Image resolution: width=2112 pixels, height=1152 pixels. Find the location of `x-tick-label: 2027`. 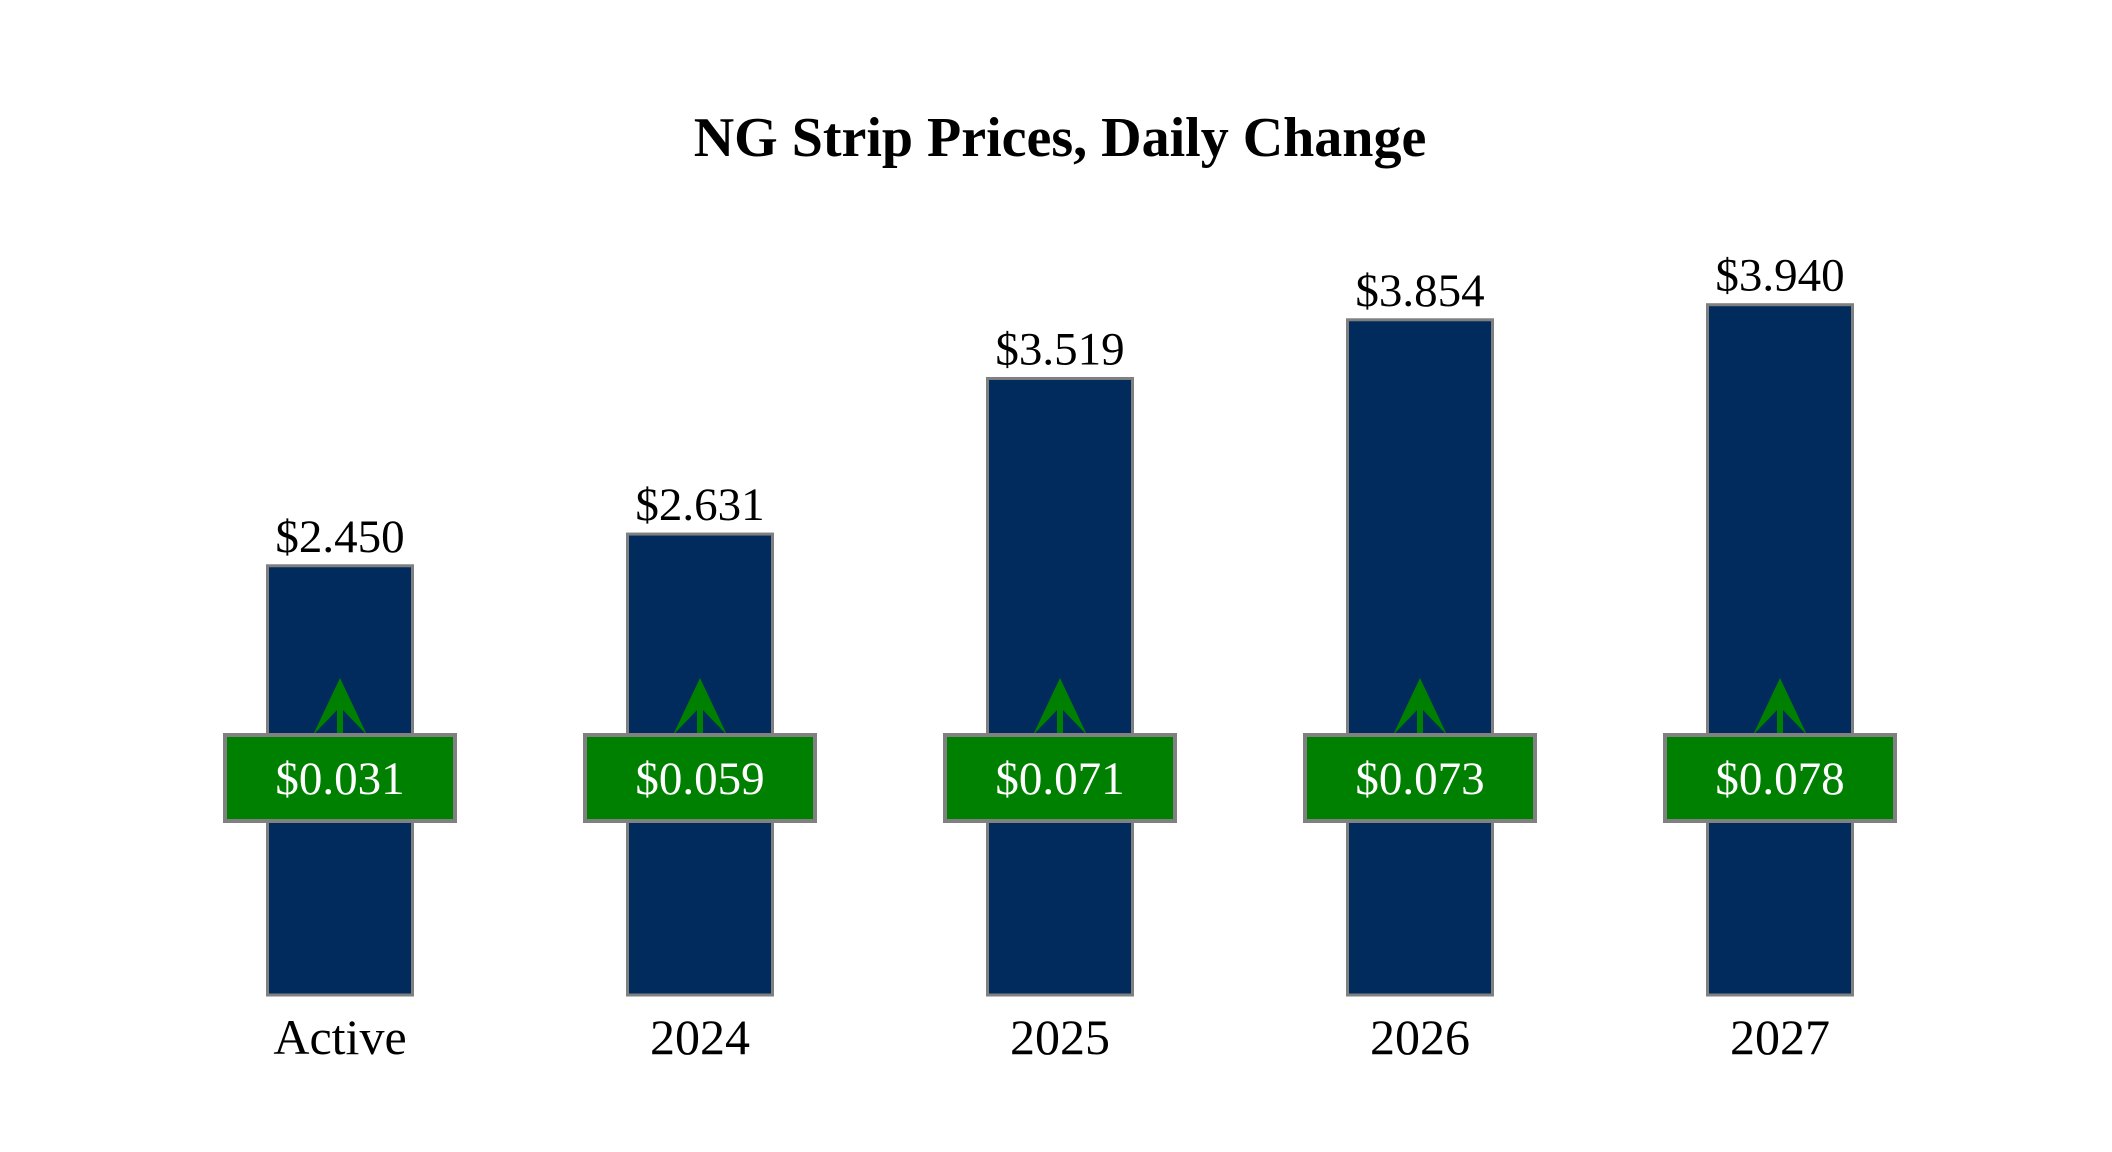

x-tick-label: 2027 is located at coordinates (1780, 1037).